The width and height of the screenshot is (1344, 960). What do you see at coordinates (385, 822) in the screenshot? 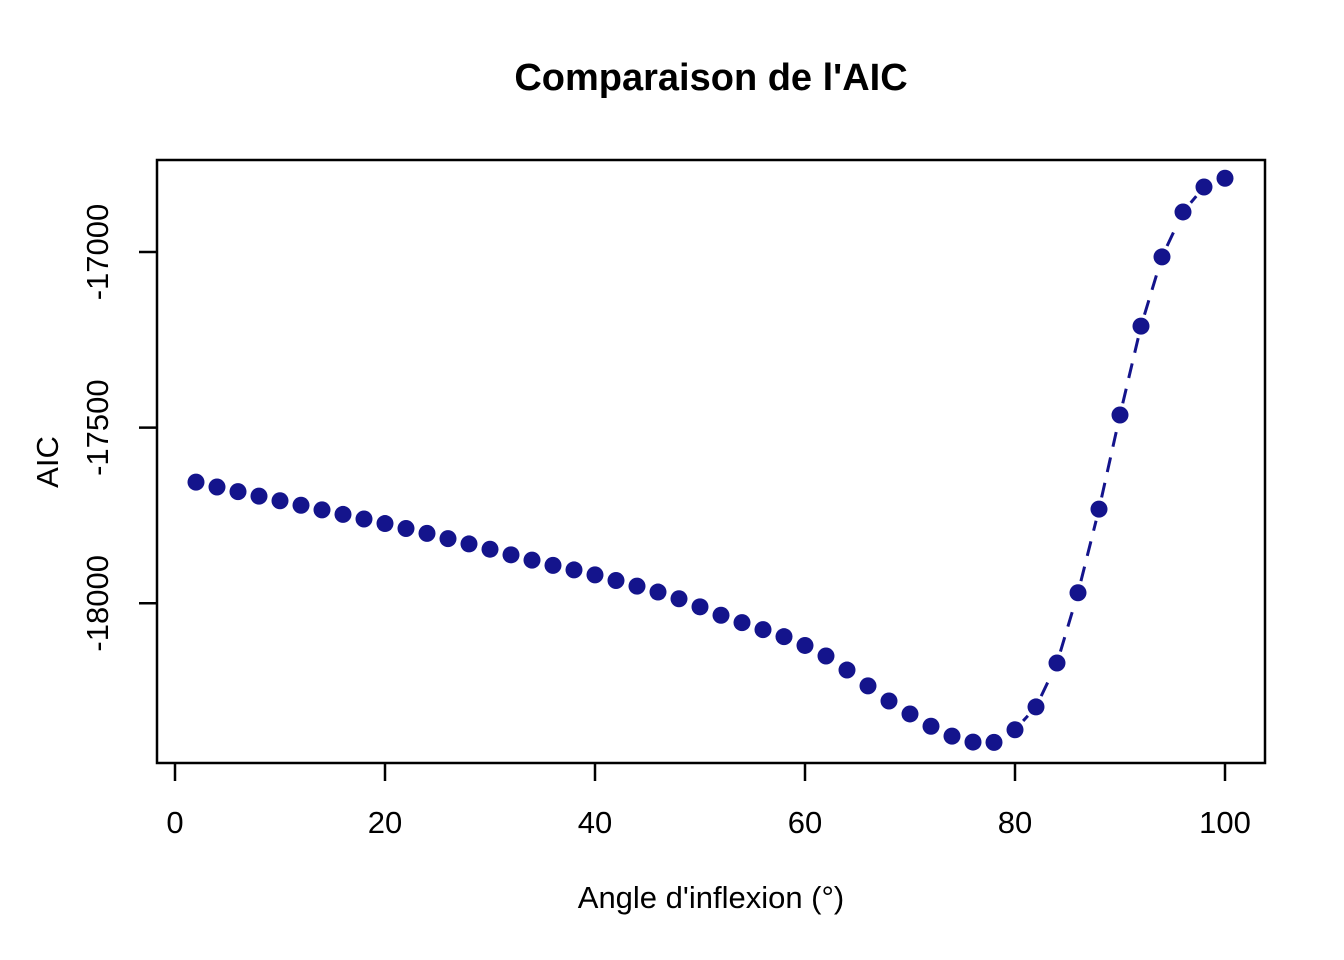
I see `x-tick-label: 20` at bounding box center [385, 822].